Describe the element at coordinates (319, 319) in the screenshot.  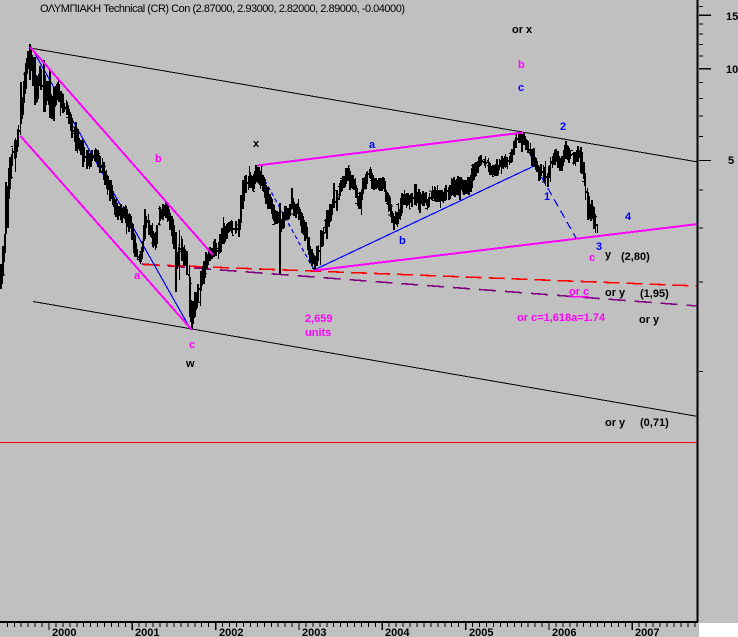
I see `svg-text: 2,659` at that location.